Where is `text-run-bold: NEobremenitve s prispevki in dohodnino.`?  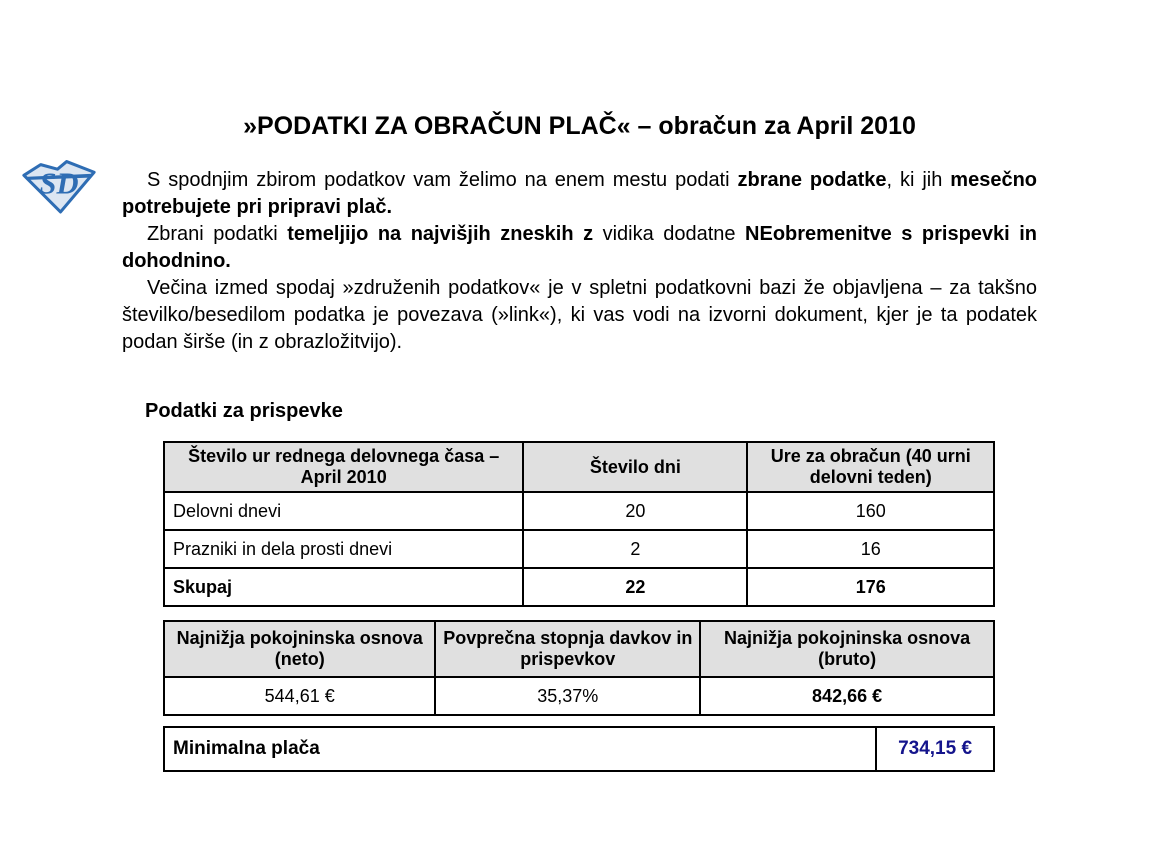 text-run-bold: NEobremenitve s prispevki in dohodnino. is located at coordinates (579, 247).